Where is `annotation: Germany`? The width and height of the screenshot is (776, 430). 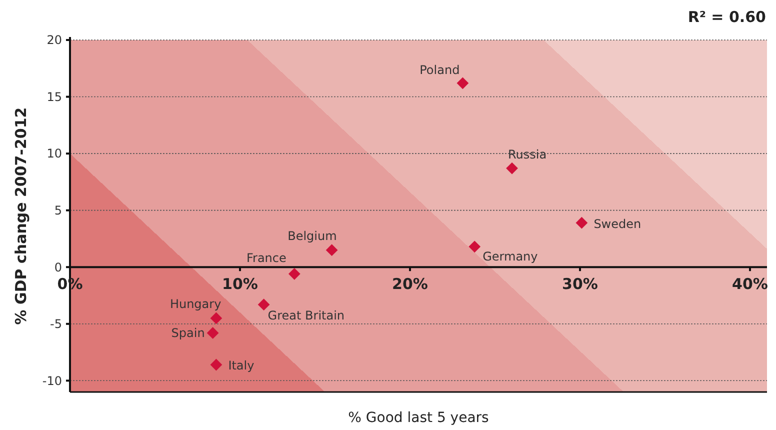
annotation: Germany is located at coordinates (510, 257).